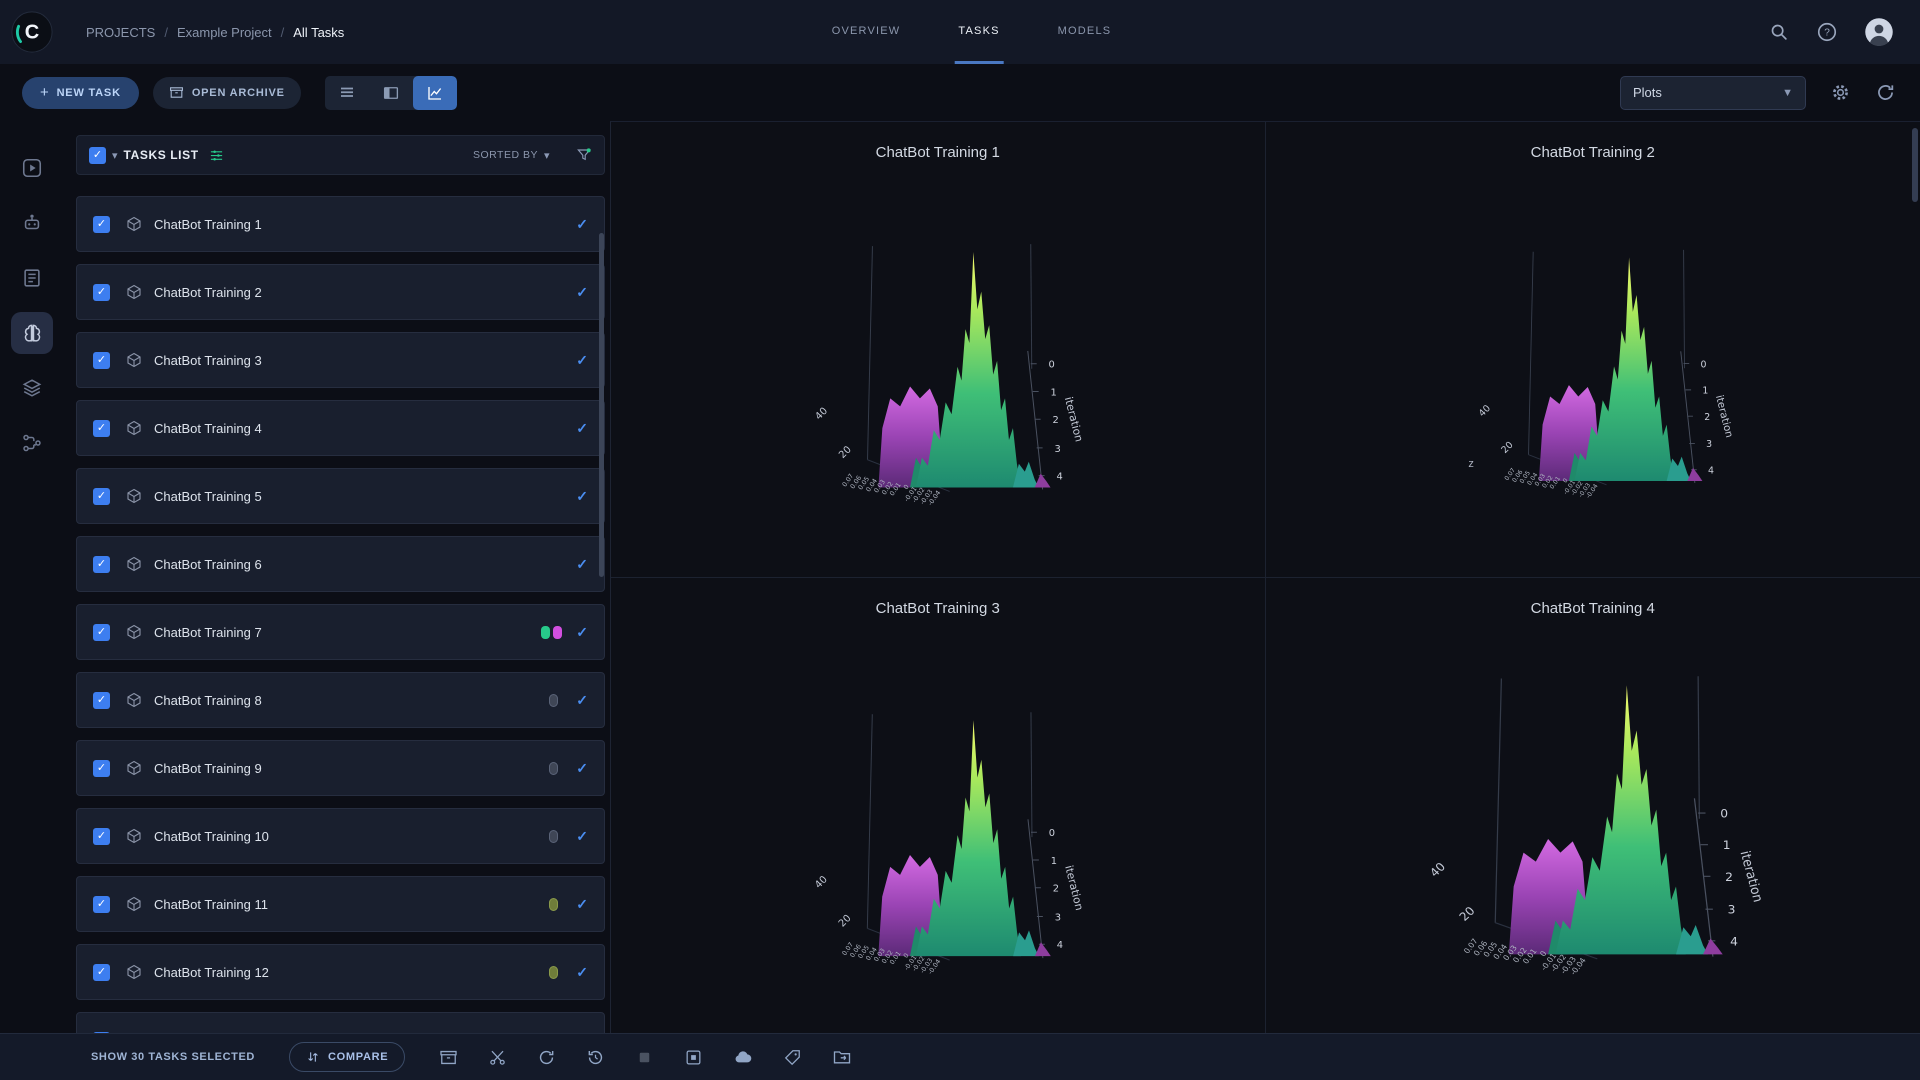  What do you see at coordinates (224, 32) in the screenshot?
I see `breadcrumb-project: Example Project` at bounding box center [224, 32].